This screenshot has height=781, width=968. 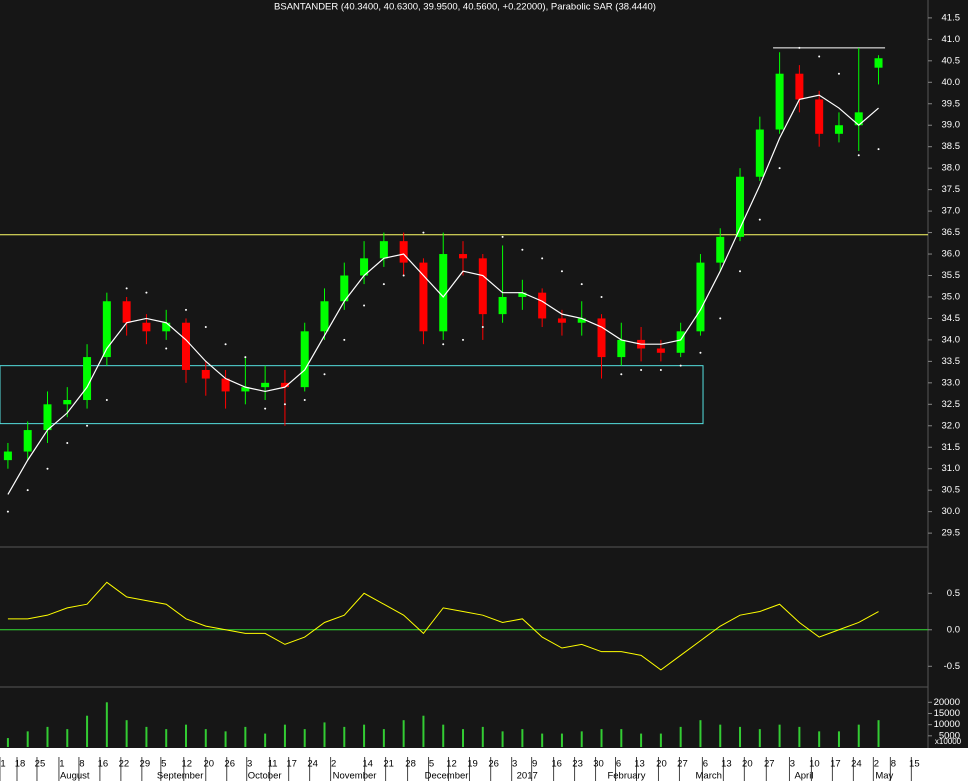 I want to click on x-tick-label: 29, so click(x=145, y=764).